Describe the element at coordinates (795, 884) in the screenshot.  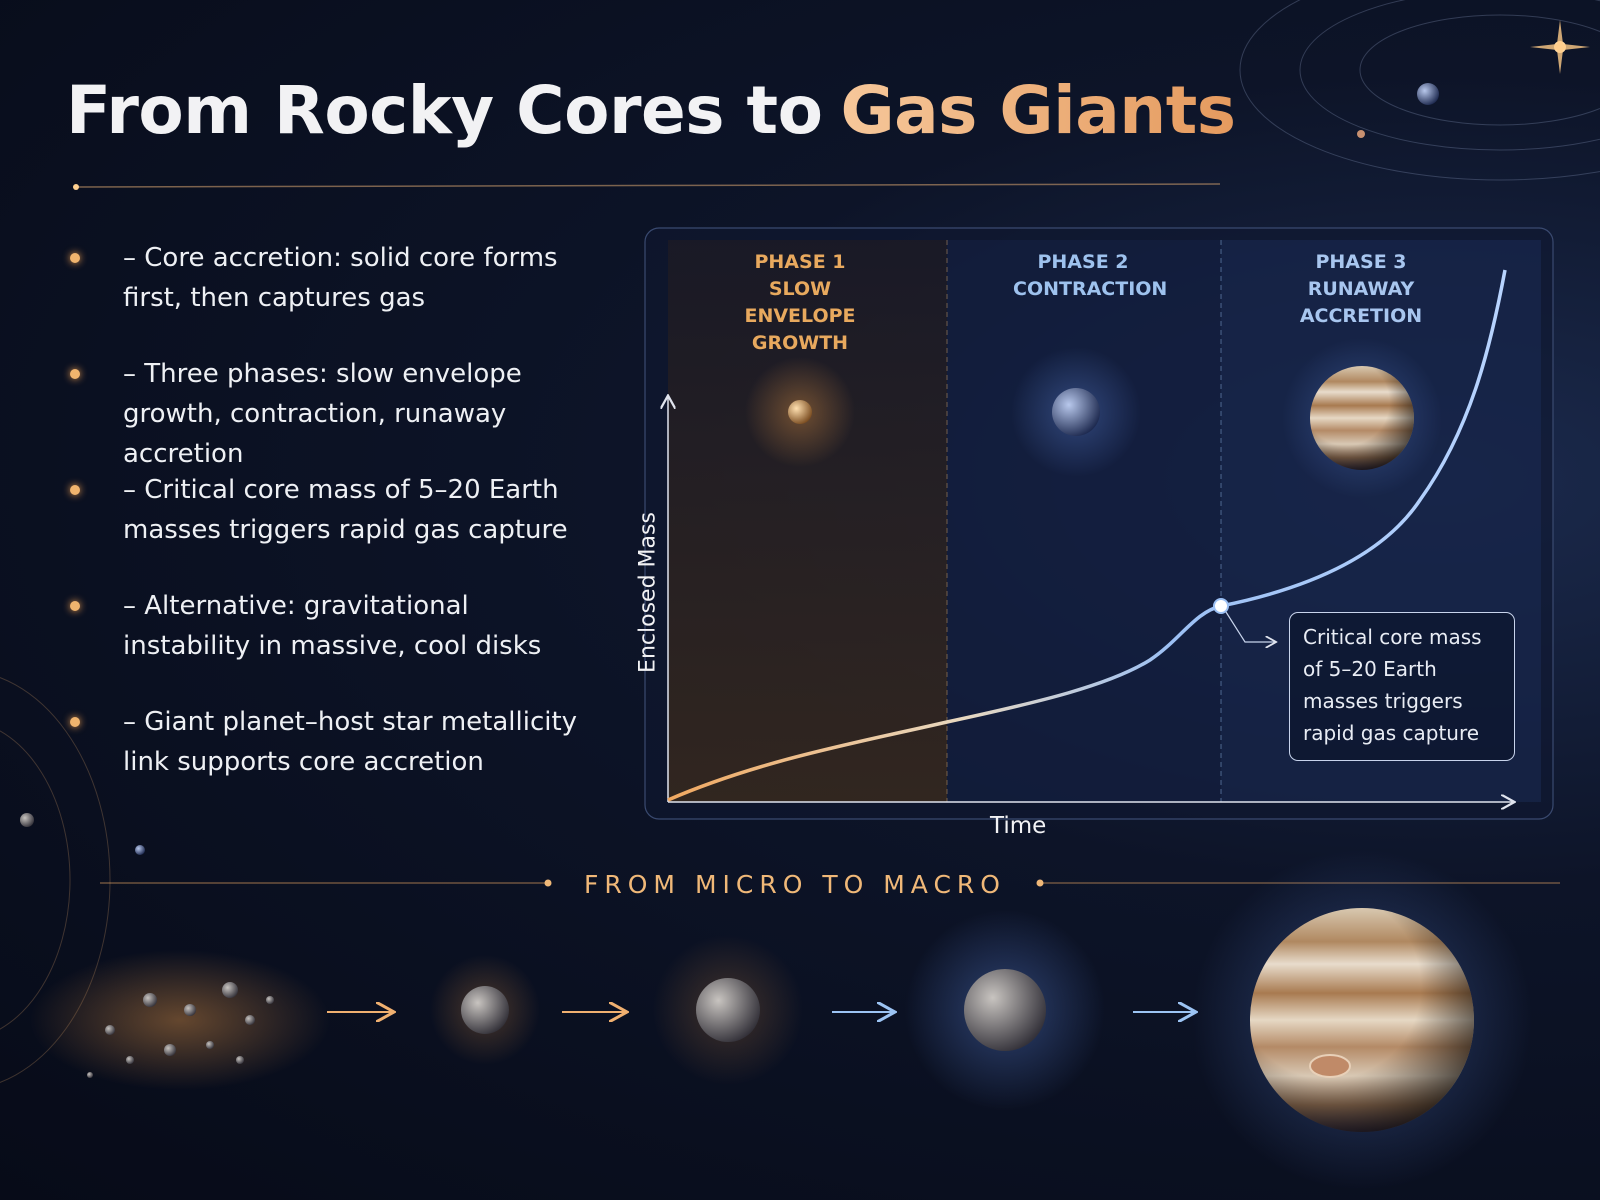
I see `banner: FROM MICRO TO MACRO` at that location.